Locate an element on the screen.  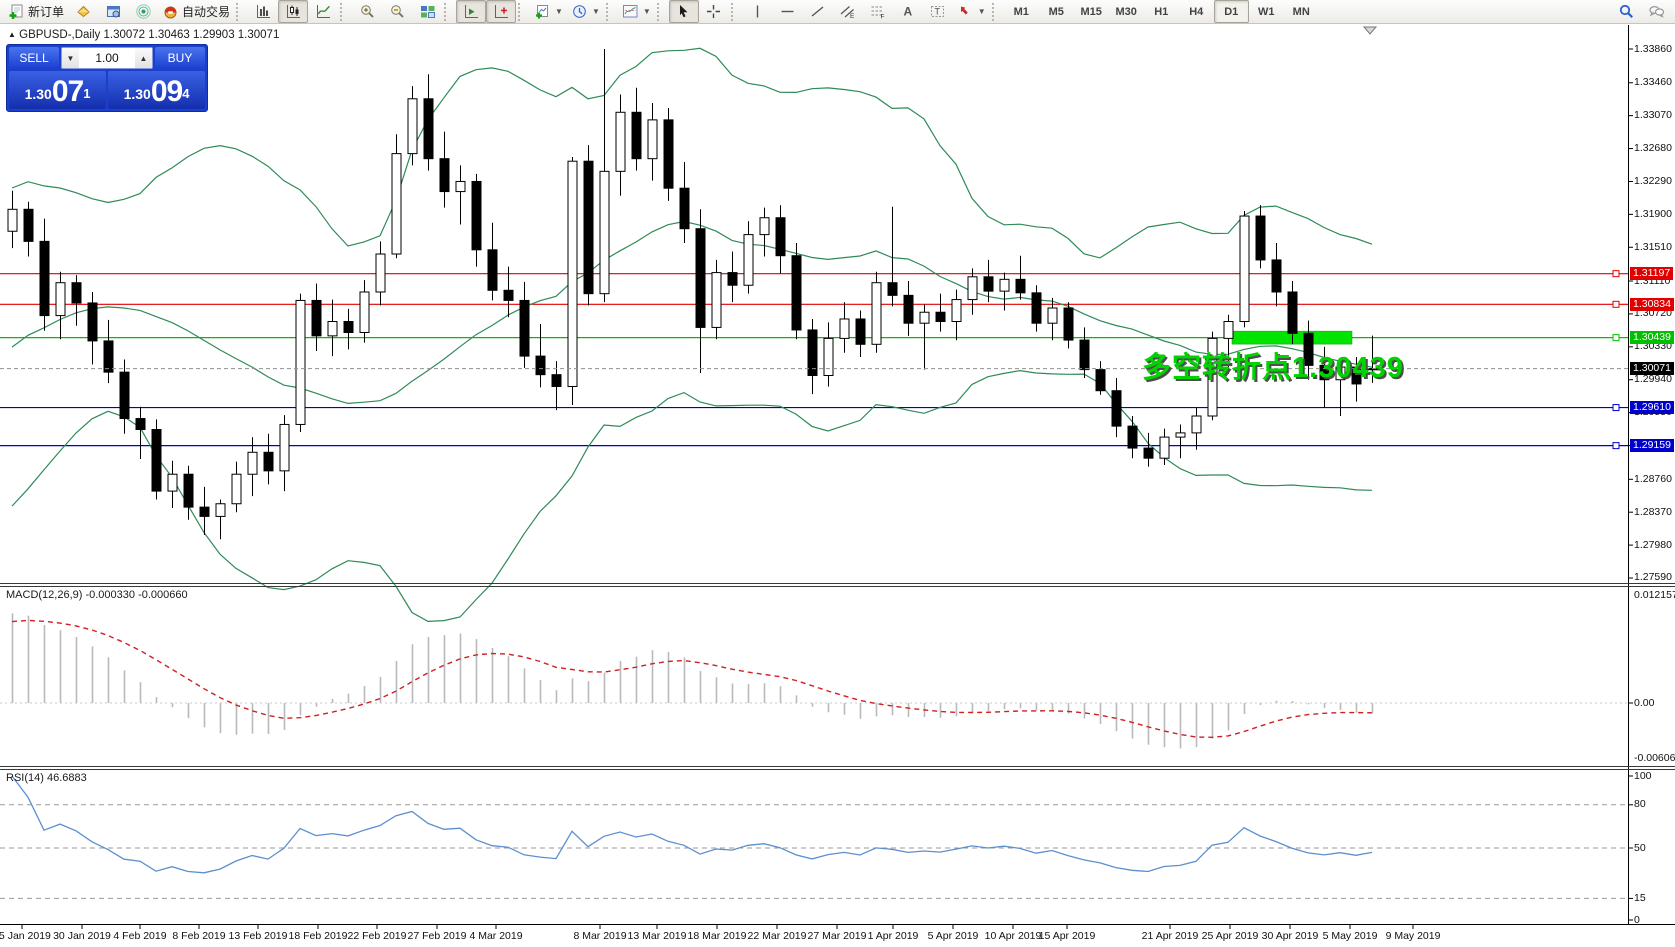
price-level-badge: 1.29610 is located at coordinates (1652, 407).